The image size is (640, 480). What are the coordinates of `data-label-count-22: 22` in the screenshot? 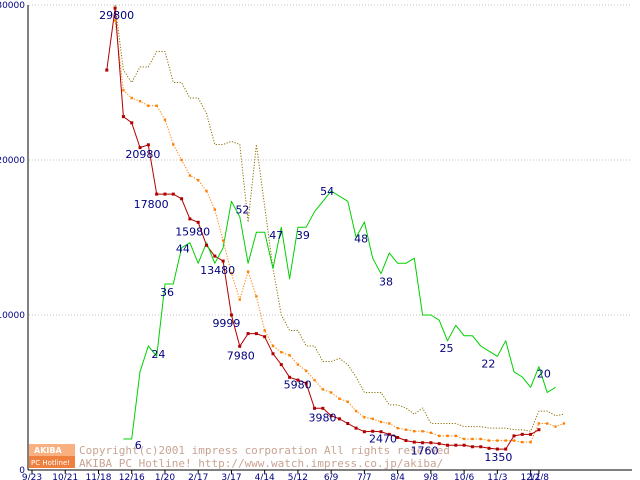 It's located at (488, 363).